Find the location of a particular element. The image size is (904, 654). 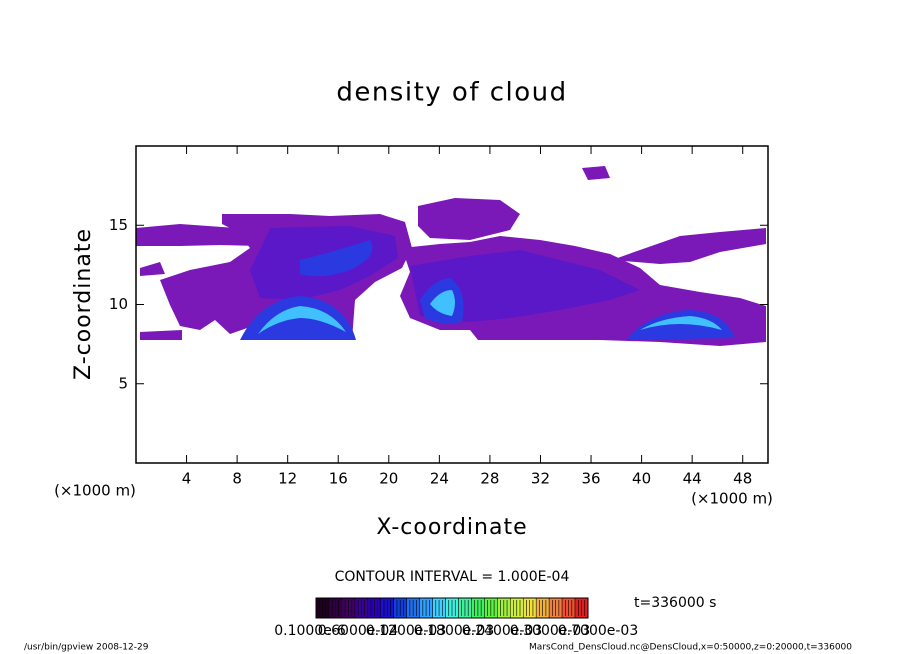

x-tick-label: 24 is located at coordinates (439, 479).